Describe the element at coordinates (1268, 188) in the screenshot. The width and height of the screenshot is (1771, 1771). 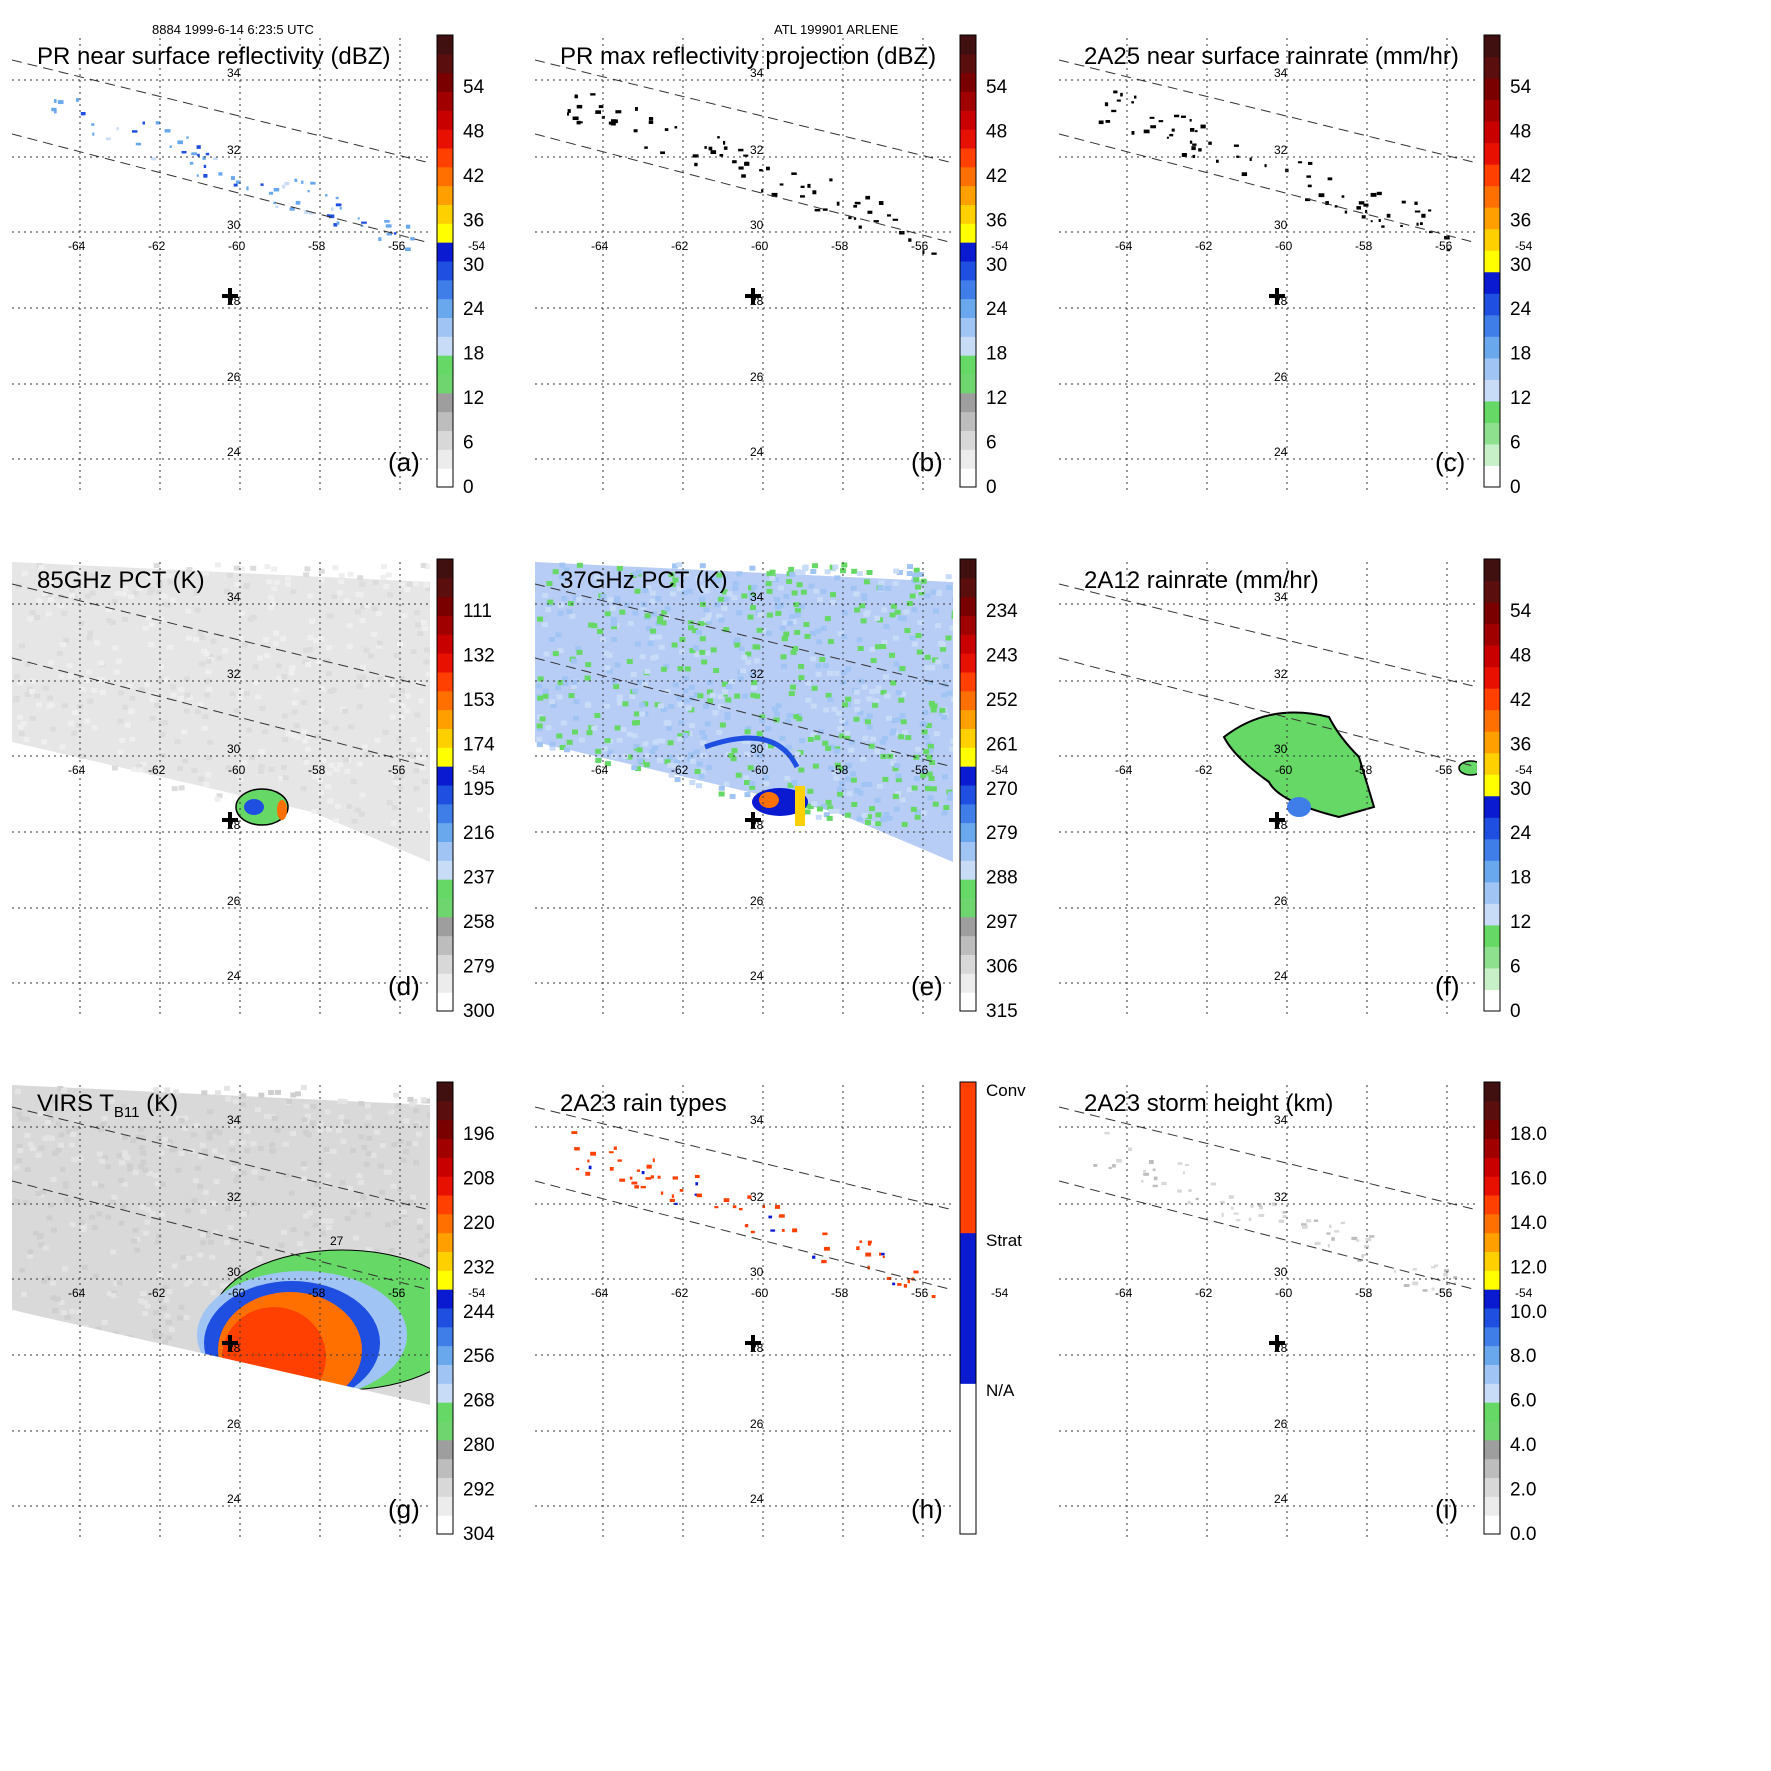
I see `swath-edge-south` at that location.